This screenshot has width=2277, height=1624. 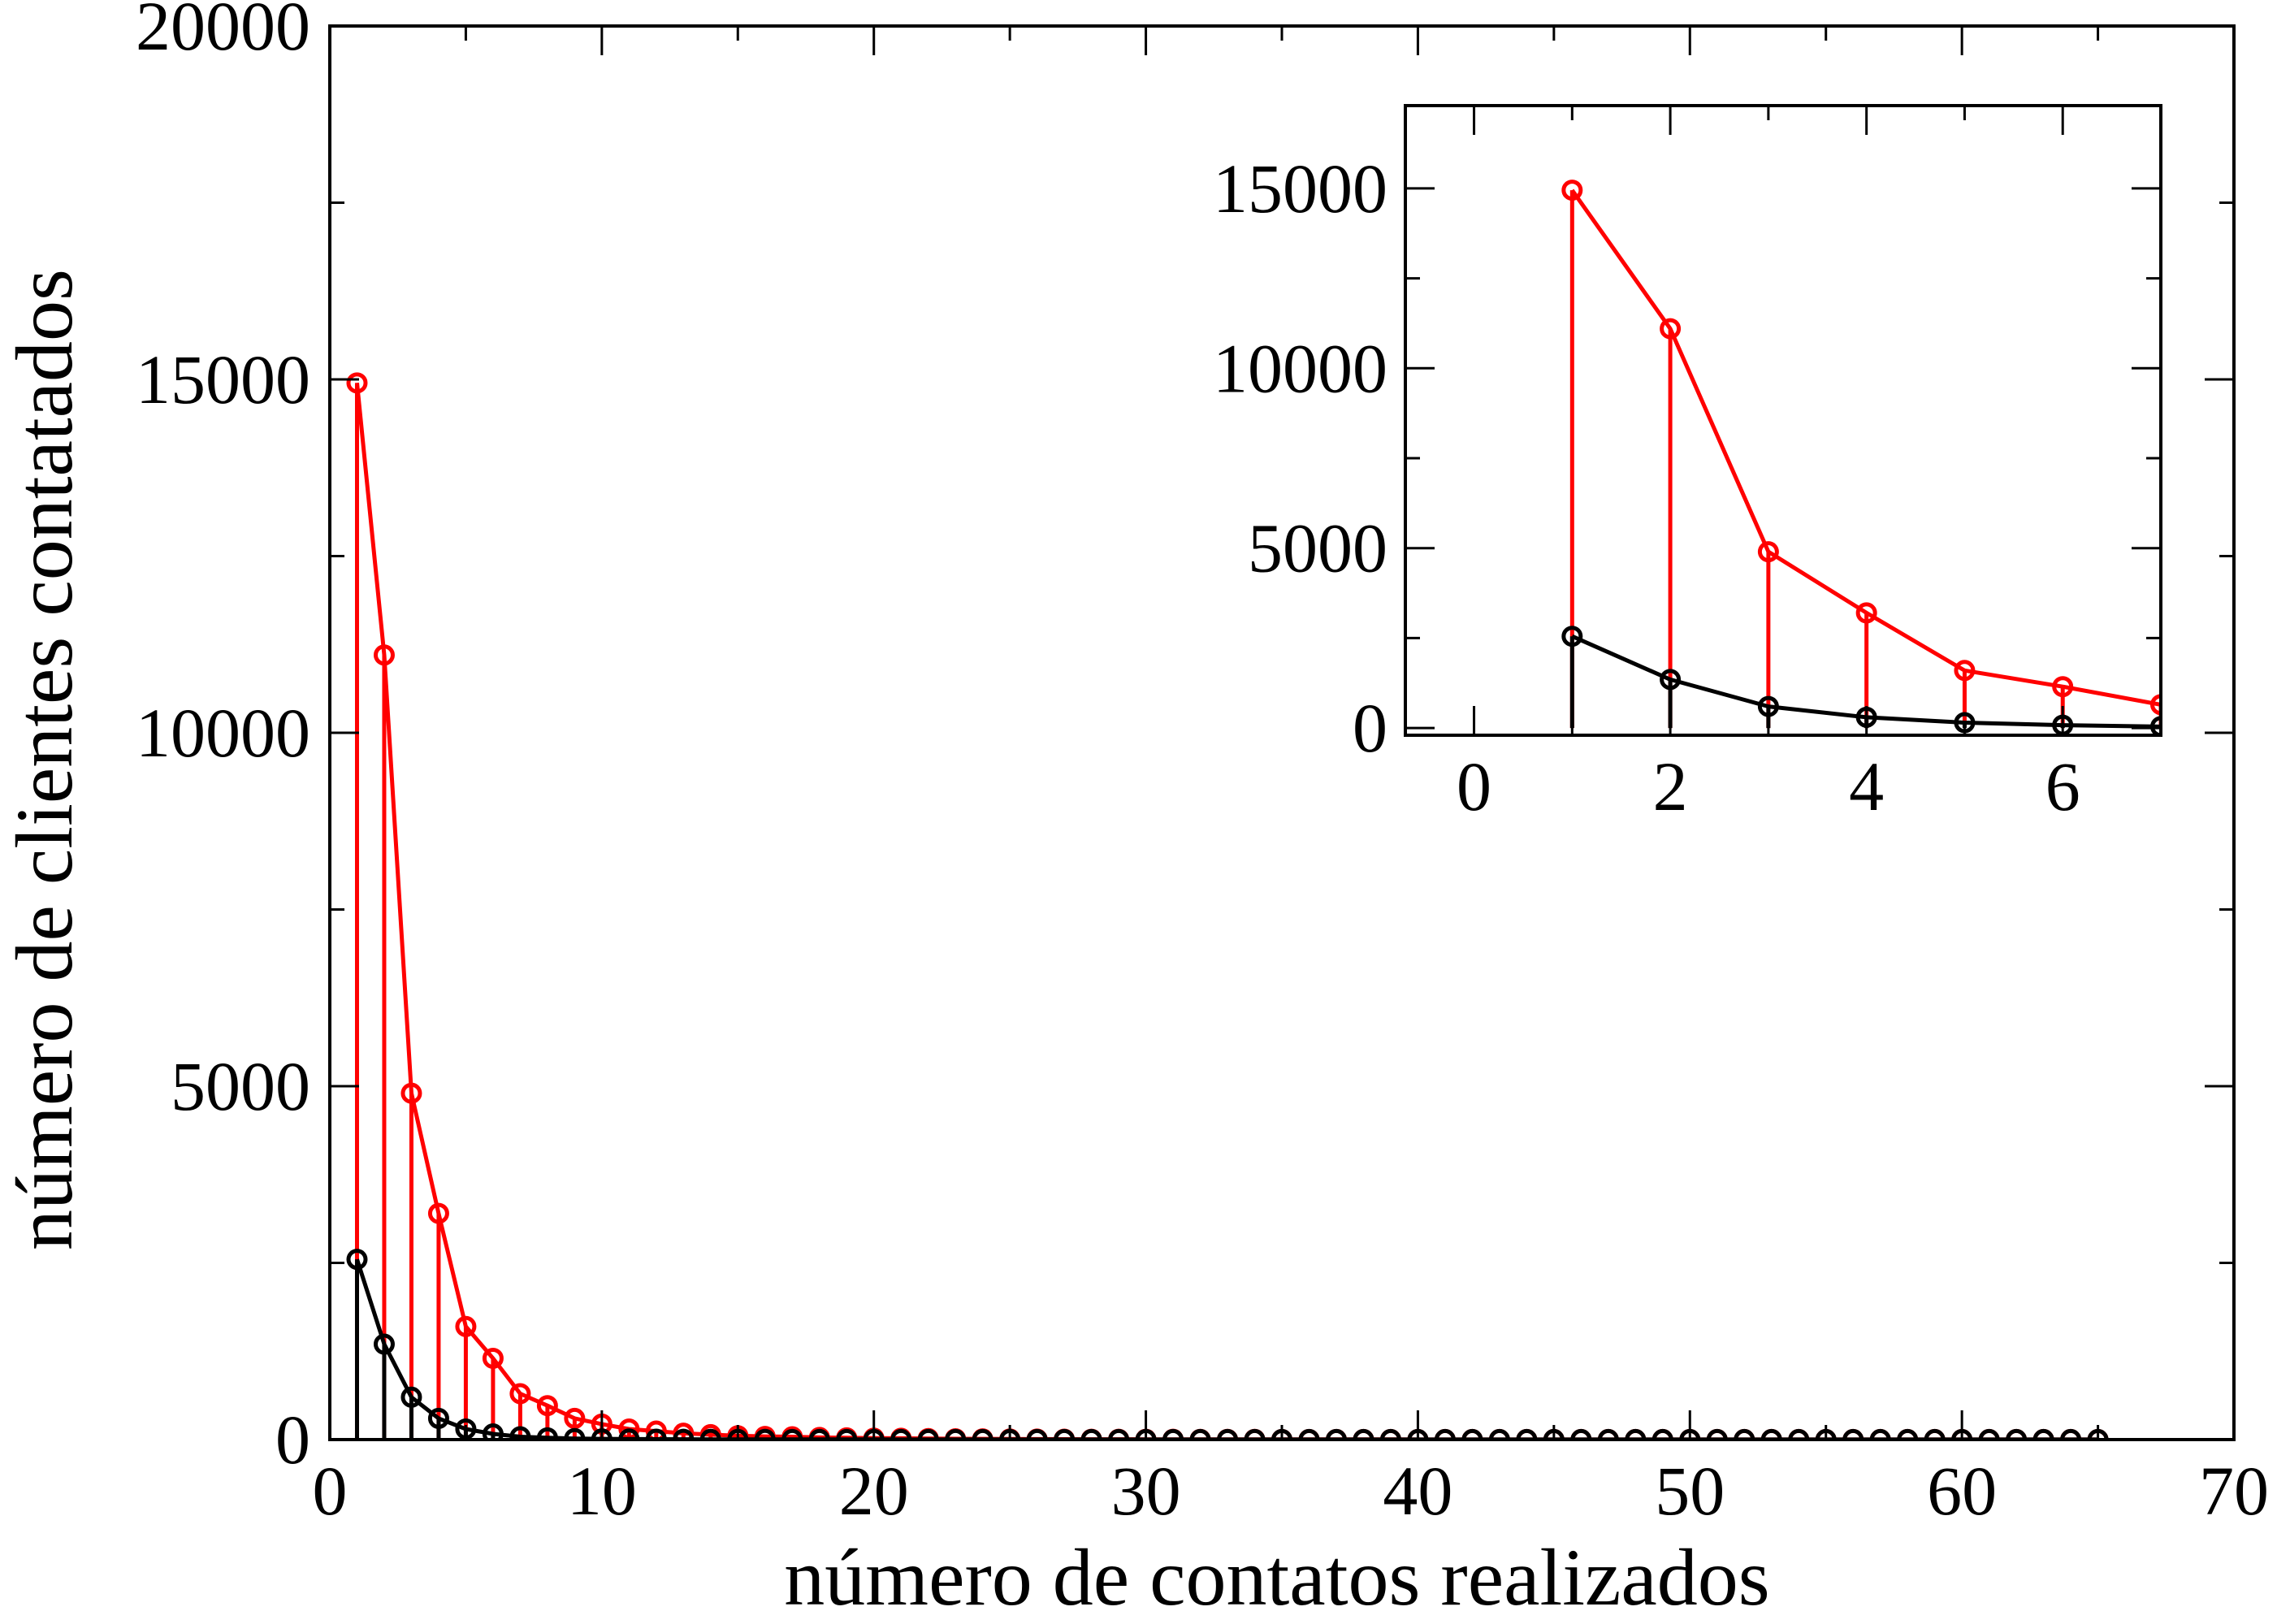 I want to click on main-y-tick-label: 5000, so click(x=241, y=1086).